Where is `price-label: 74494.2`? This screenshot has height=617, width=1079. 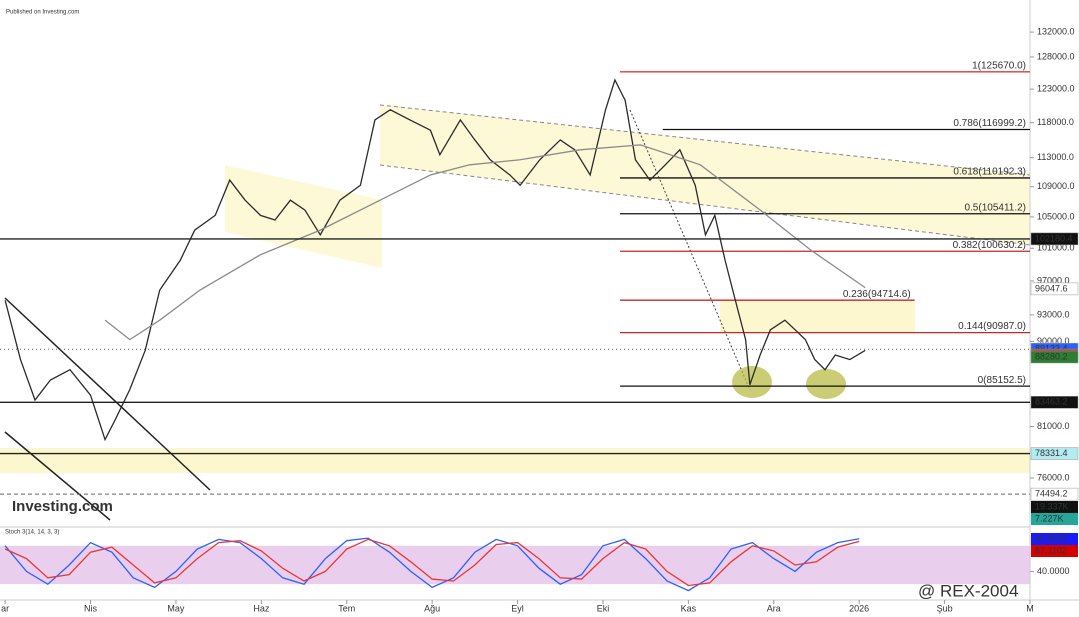 price-label: 74494.2 is located at coordinates (1051, 493).